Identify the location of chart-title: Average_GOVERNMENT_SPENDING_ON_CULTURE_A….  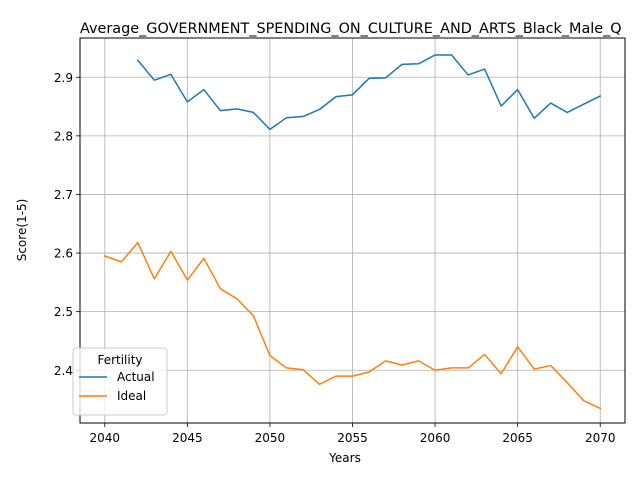
(351, 29).